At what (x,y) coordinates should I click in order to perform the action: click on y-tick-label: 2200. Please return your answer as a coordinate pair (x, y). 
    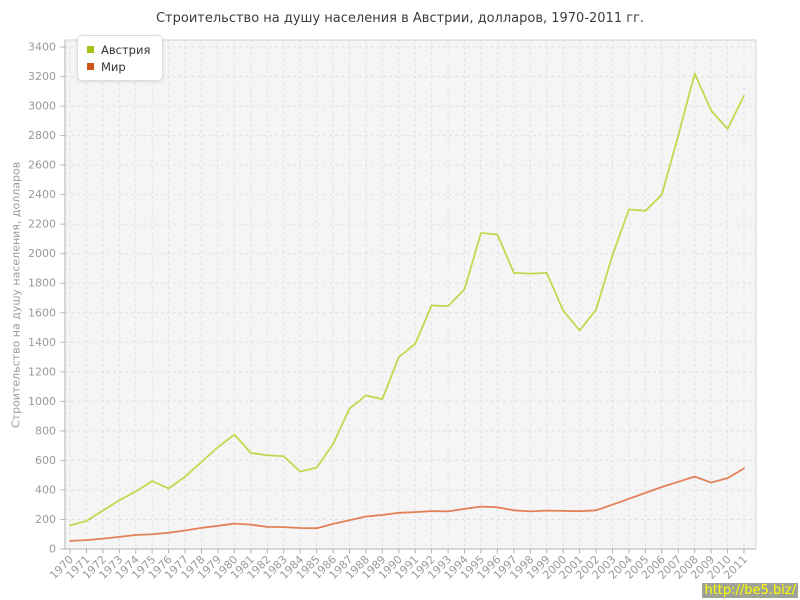
    Looking at the image, I should click on (42, 224).